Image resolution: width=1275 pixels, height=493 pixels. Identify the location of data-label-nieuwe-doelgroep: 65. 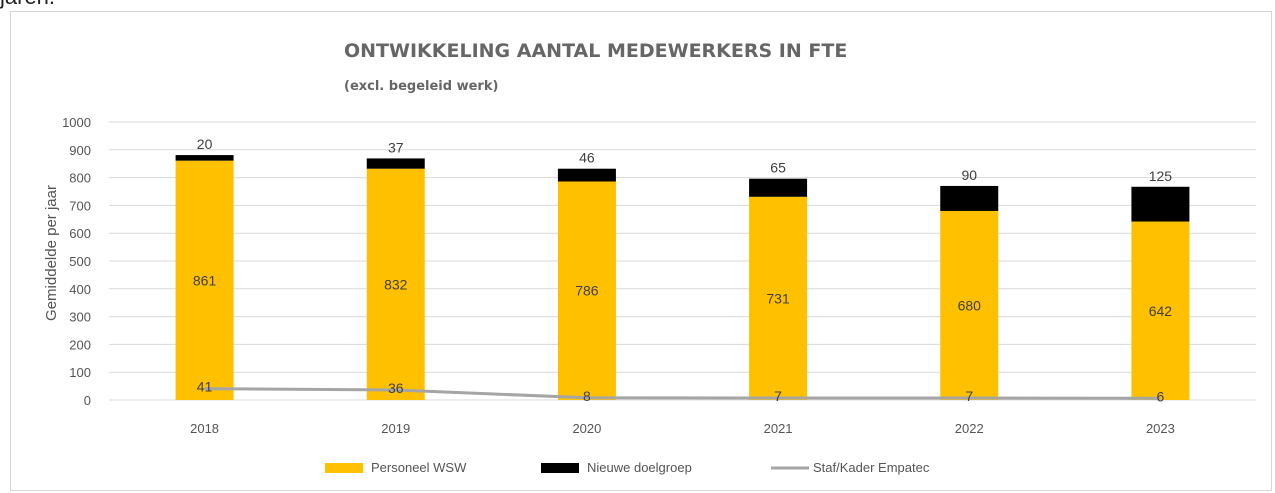
(778, 168).